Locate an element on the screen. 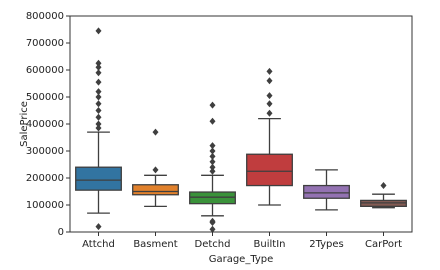  x-tick-label: BuiltIn is located at coordinates (270, 244).